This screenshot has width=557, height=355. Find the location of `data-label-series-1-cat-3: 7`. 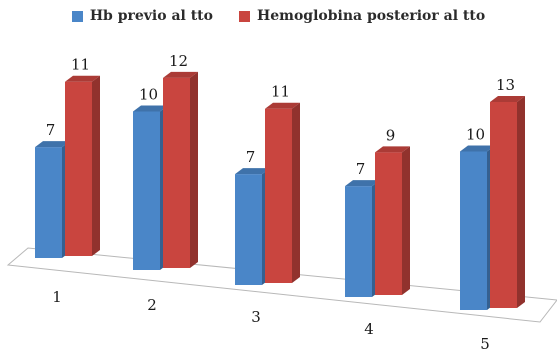

data-label-series-1-cat-3: 7 is located at coordinates (251, 157).